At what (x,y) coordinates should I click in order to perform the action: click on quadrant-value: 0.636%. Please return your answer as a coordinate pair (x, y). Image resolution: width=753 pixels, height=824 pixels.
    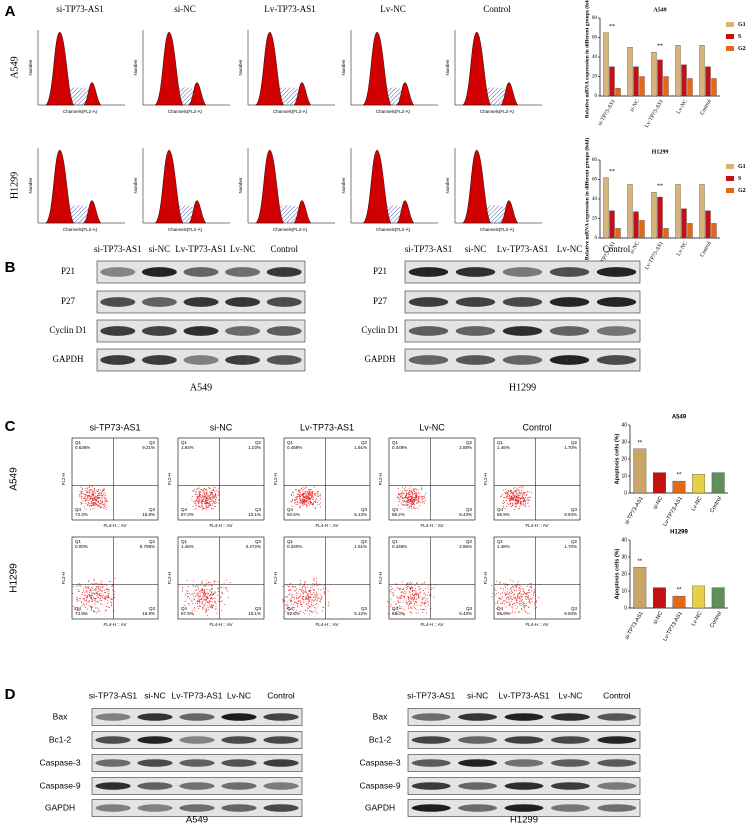
    Looking at the image, I should click on (82, 447).